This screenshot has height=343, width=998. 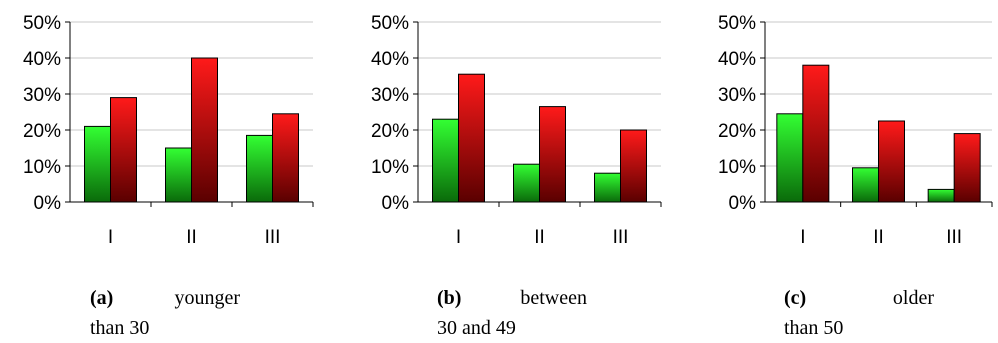 What do you see at coordinates (553, 298) in the screenshot?
I see `caption-word: between` at bounding box center [553, 298].